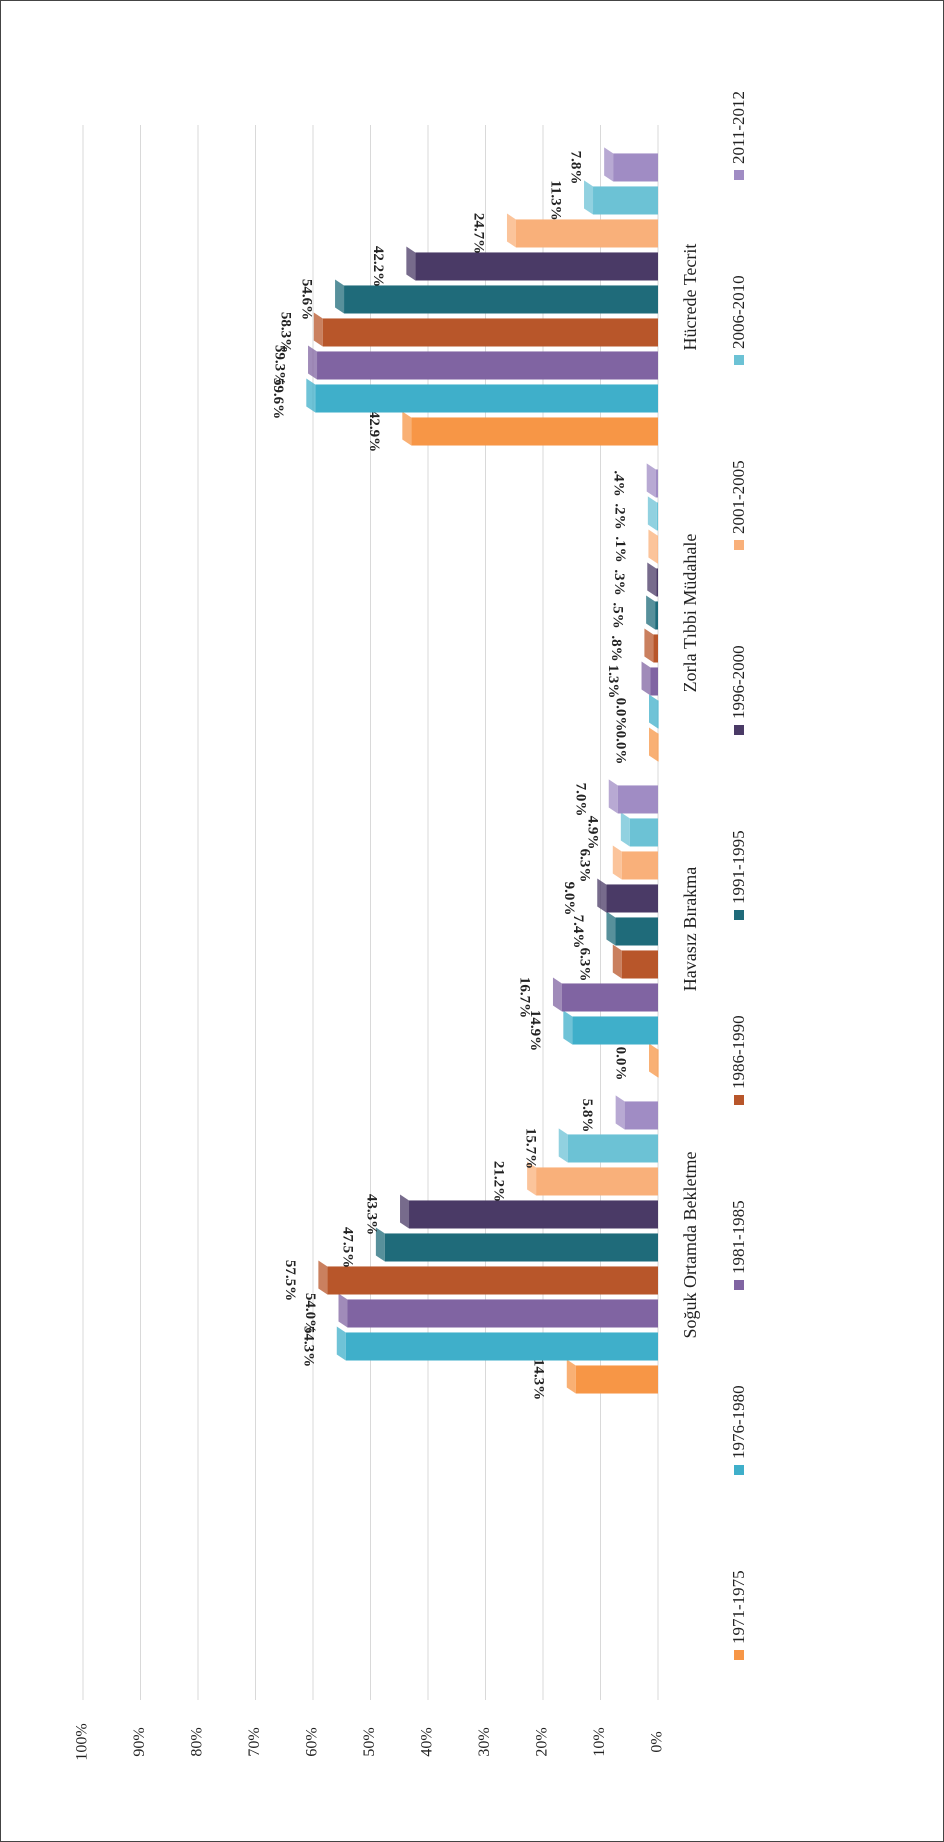  What do you see at coordinates (569, 899) in the screenshot?
I see `data-label: 9.0%` at bounding box center [569, 899].